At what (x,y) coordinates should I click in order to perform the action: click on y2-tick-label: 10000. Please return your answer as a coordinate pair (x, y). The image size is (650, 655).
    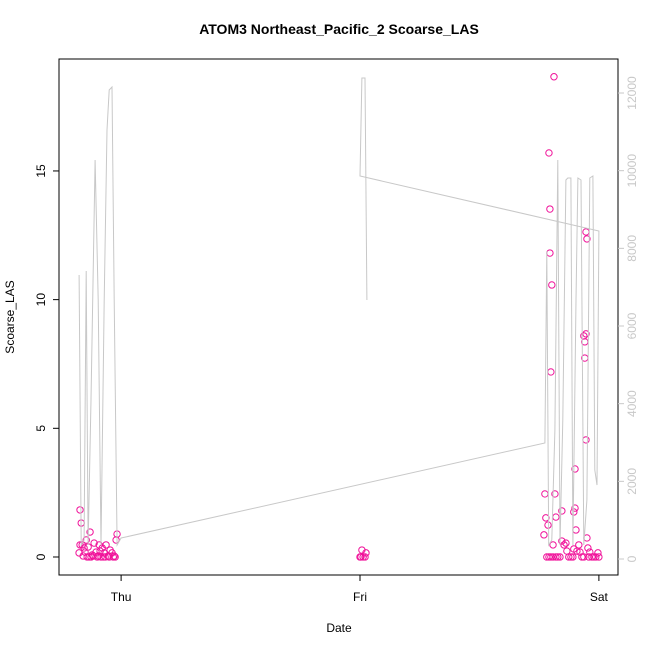
    Looking at the image, I should click on (632, 171).